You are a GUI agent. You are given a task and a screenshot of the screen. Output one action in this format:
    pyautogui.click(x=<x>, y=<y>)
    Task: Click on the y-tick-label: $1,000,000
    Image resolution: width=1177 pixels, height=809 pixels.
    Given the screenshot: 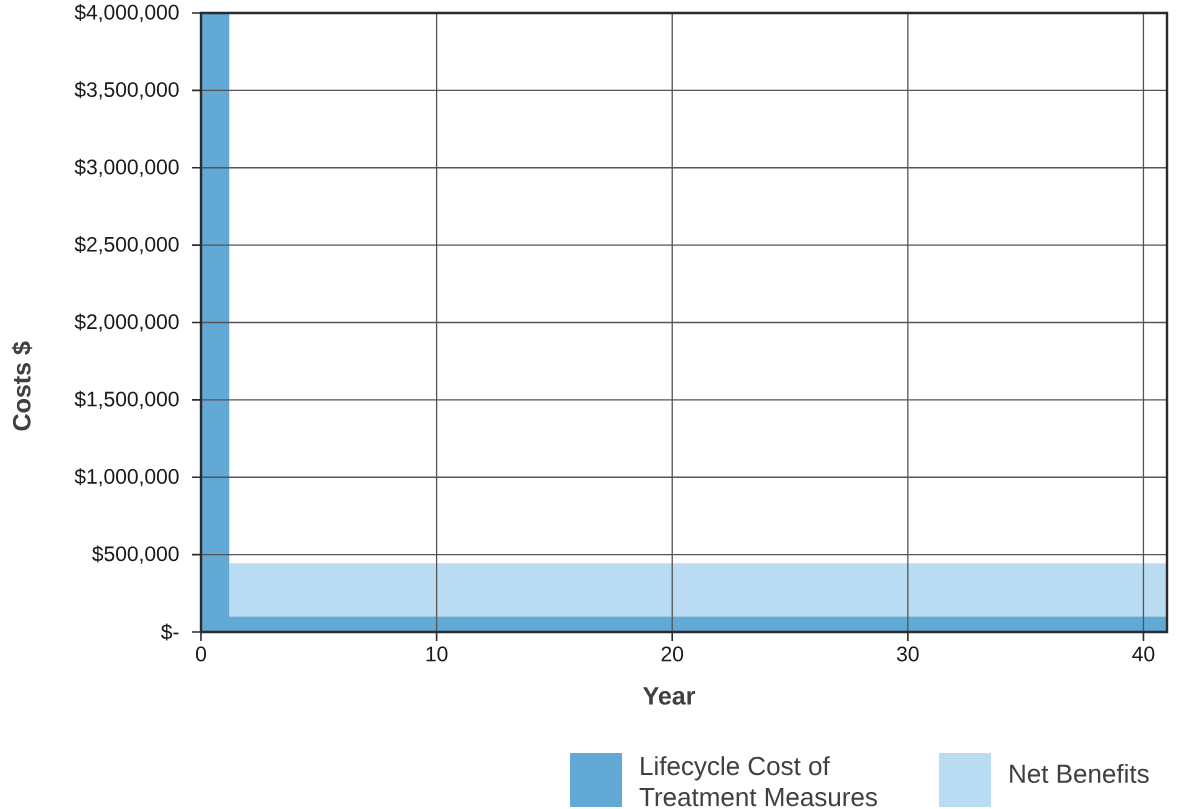 What is the action you would take?
    pyautogui.click(x=126, y=477)
    